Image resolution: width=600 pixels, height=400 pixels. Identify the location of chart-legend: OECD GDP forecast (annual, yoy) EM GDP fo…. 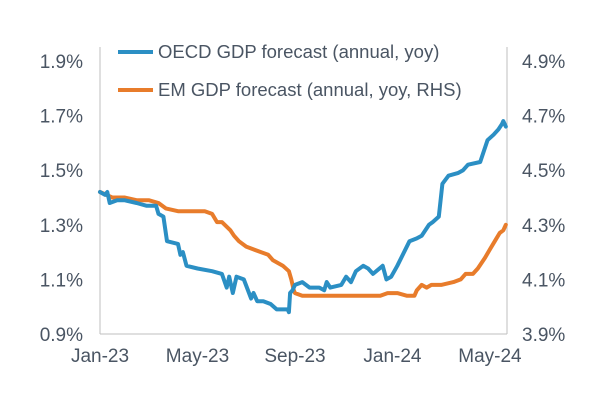
(290, 70).